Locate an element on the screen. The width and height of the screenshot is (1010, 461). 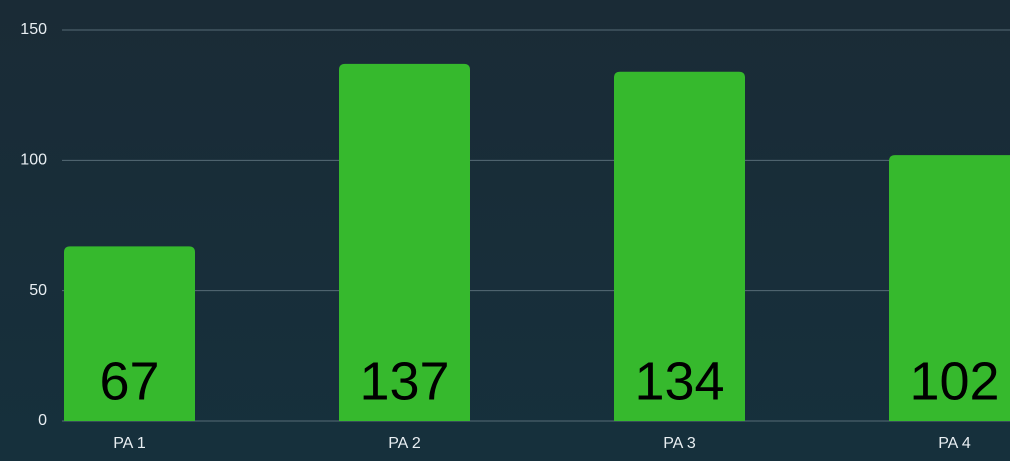
x-tick-label: PA 2 is located at coordinates (404, 443).